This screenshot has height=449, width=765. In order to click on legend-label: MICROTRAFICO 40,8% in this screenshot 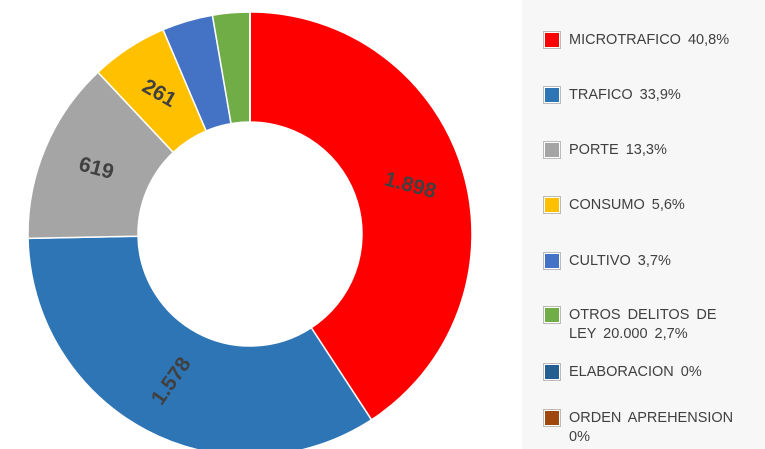, I will do `click(649, 40)`.